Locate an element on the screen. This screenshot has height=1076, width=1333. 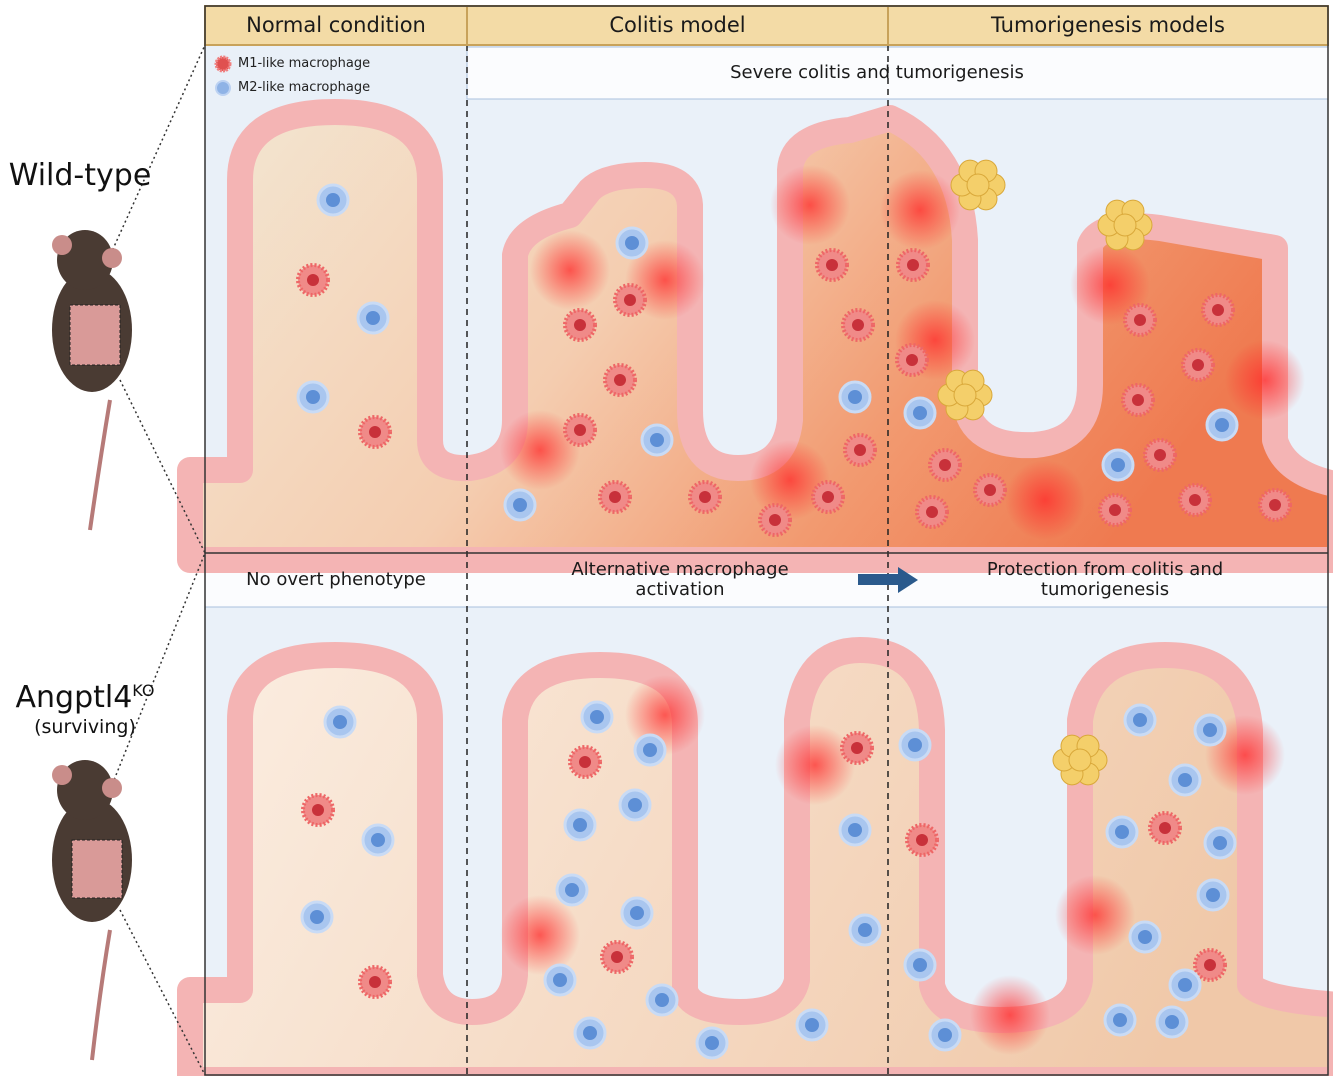
wt-banner-bg is located at coordinates (897, 73).